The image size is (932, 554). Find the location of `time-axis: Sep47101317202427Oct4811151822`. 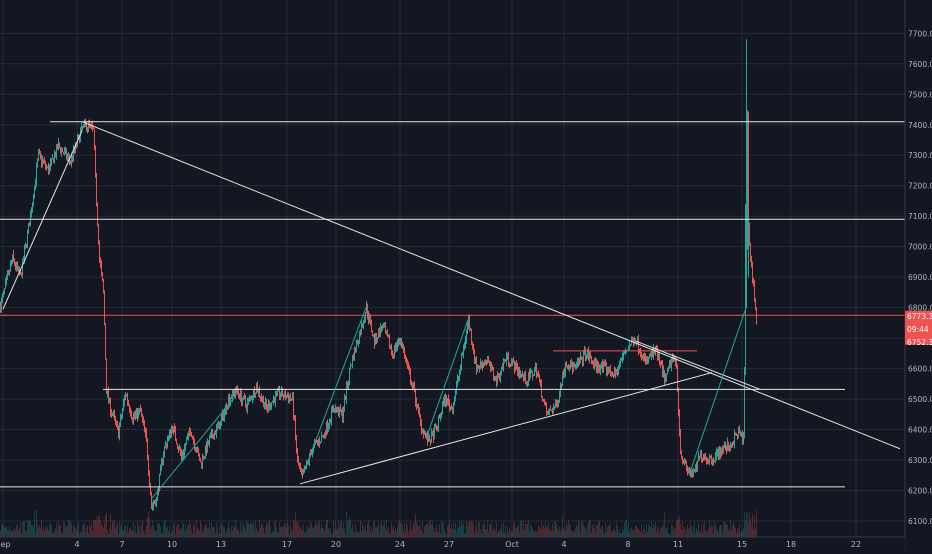

time-axis: Sep47101317202427Oct4811151822 is located at coordinates (452, 543).